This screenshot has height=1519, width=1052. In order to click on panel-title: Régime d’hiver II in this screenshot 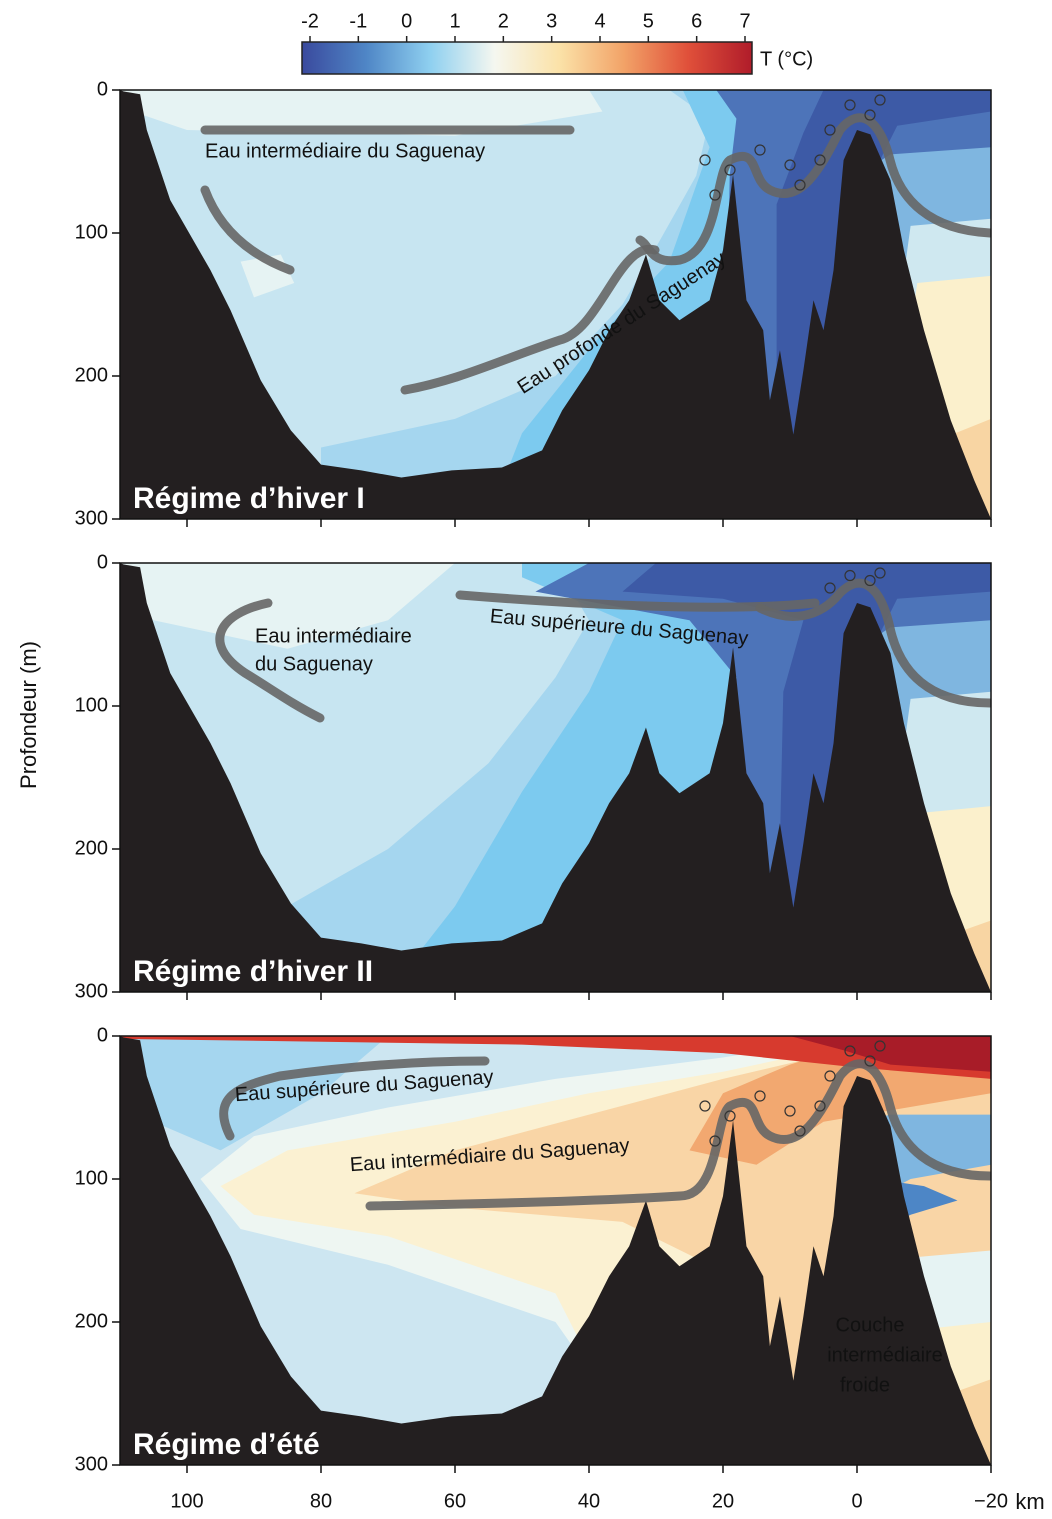, I will do `click(253, 971)`.